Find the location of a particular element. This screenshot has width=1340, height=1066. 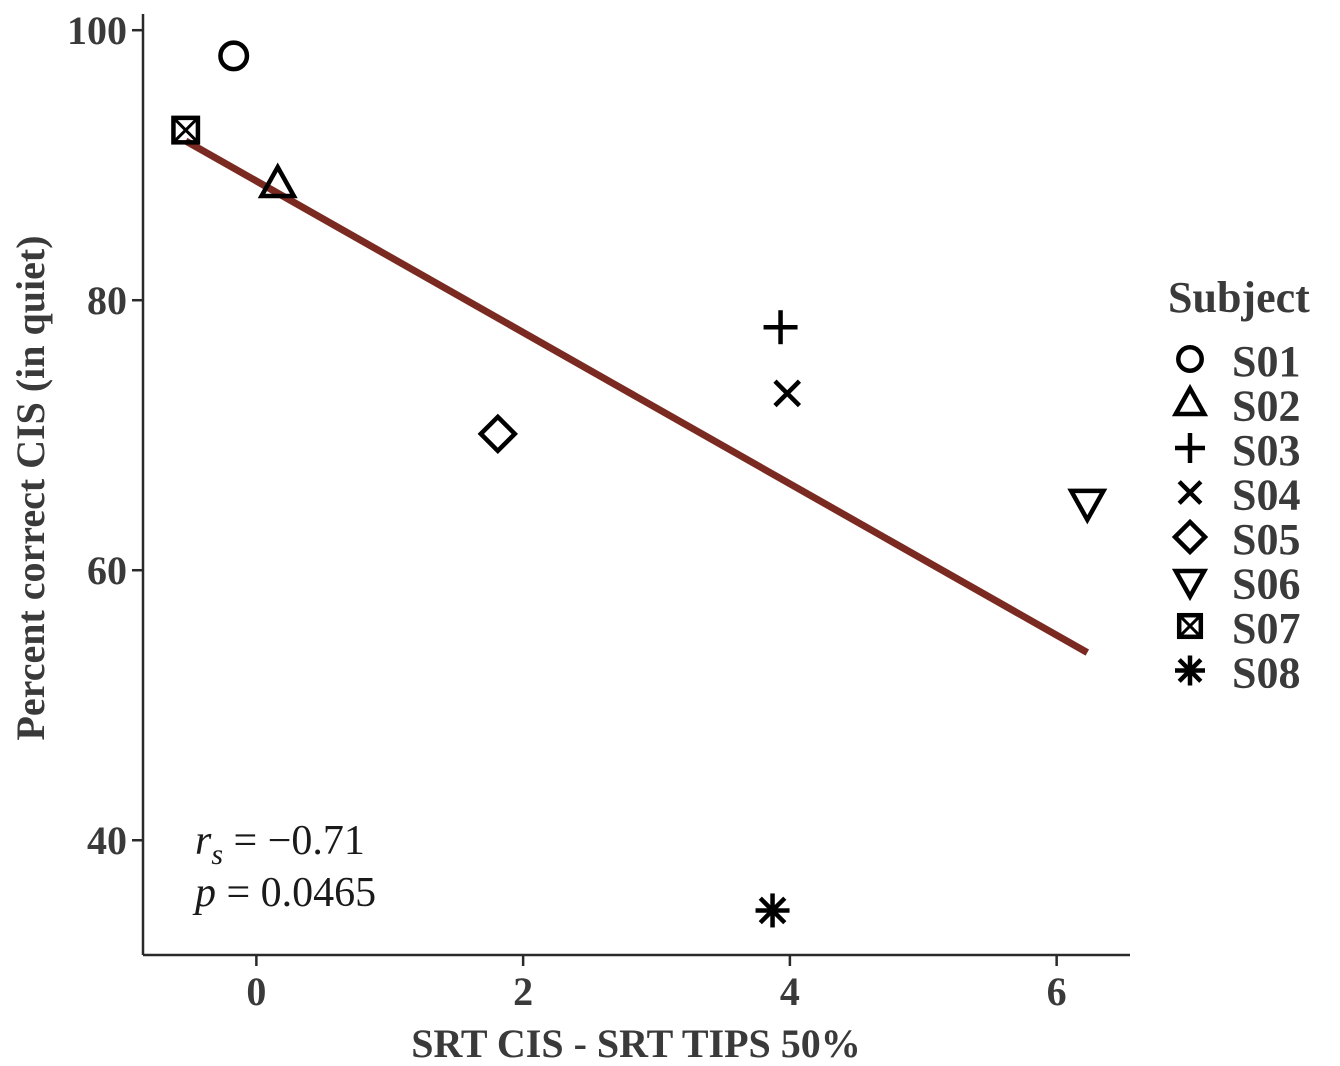

point-s01 is located at coordinates (234, 56).